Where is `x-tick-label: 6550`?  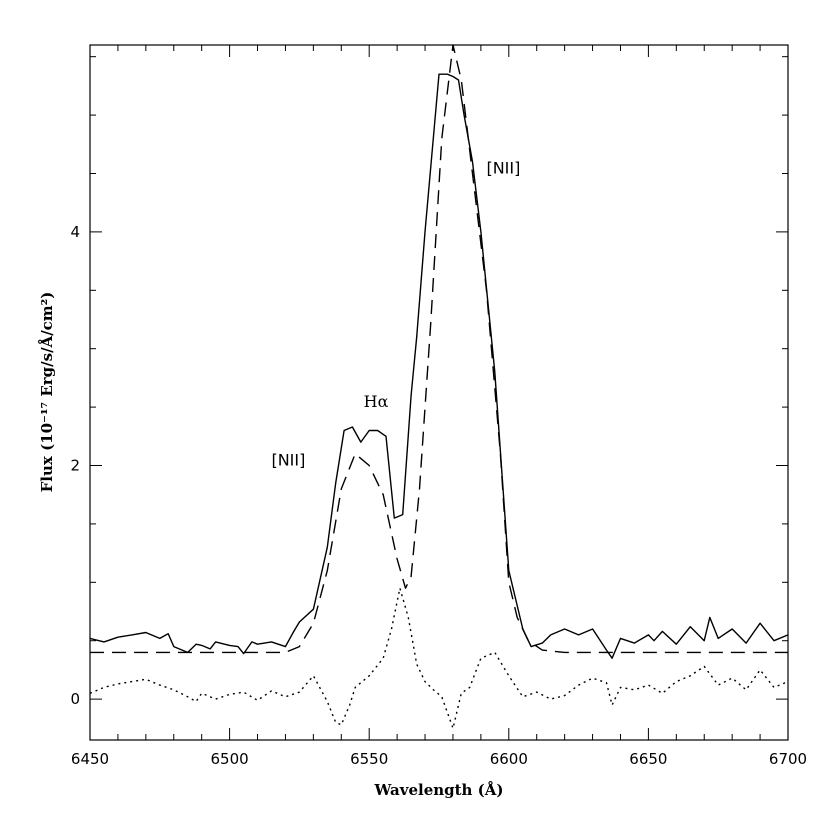
x-tick-label: 6550 is located at coordinates (369, 759).